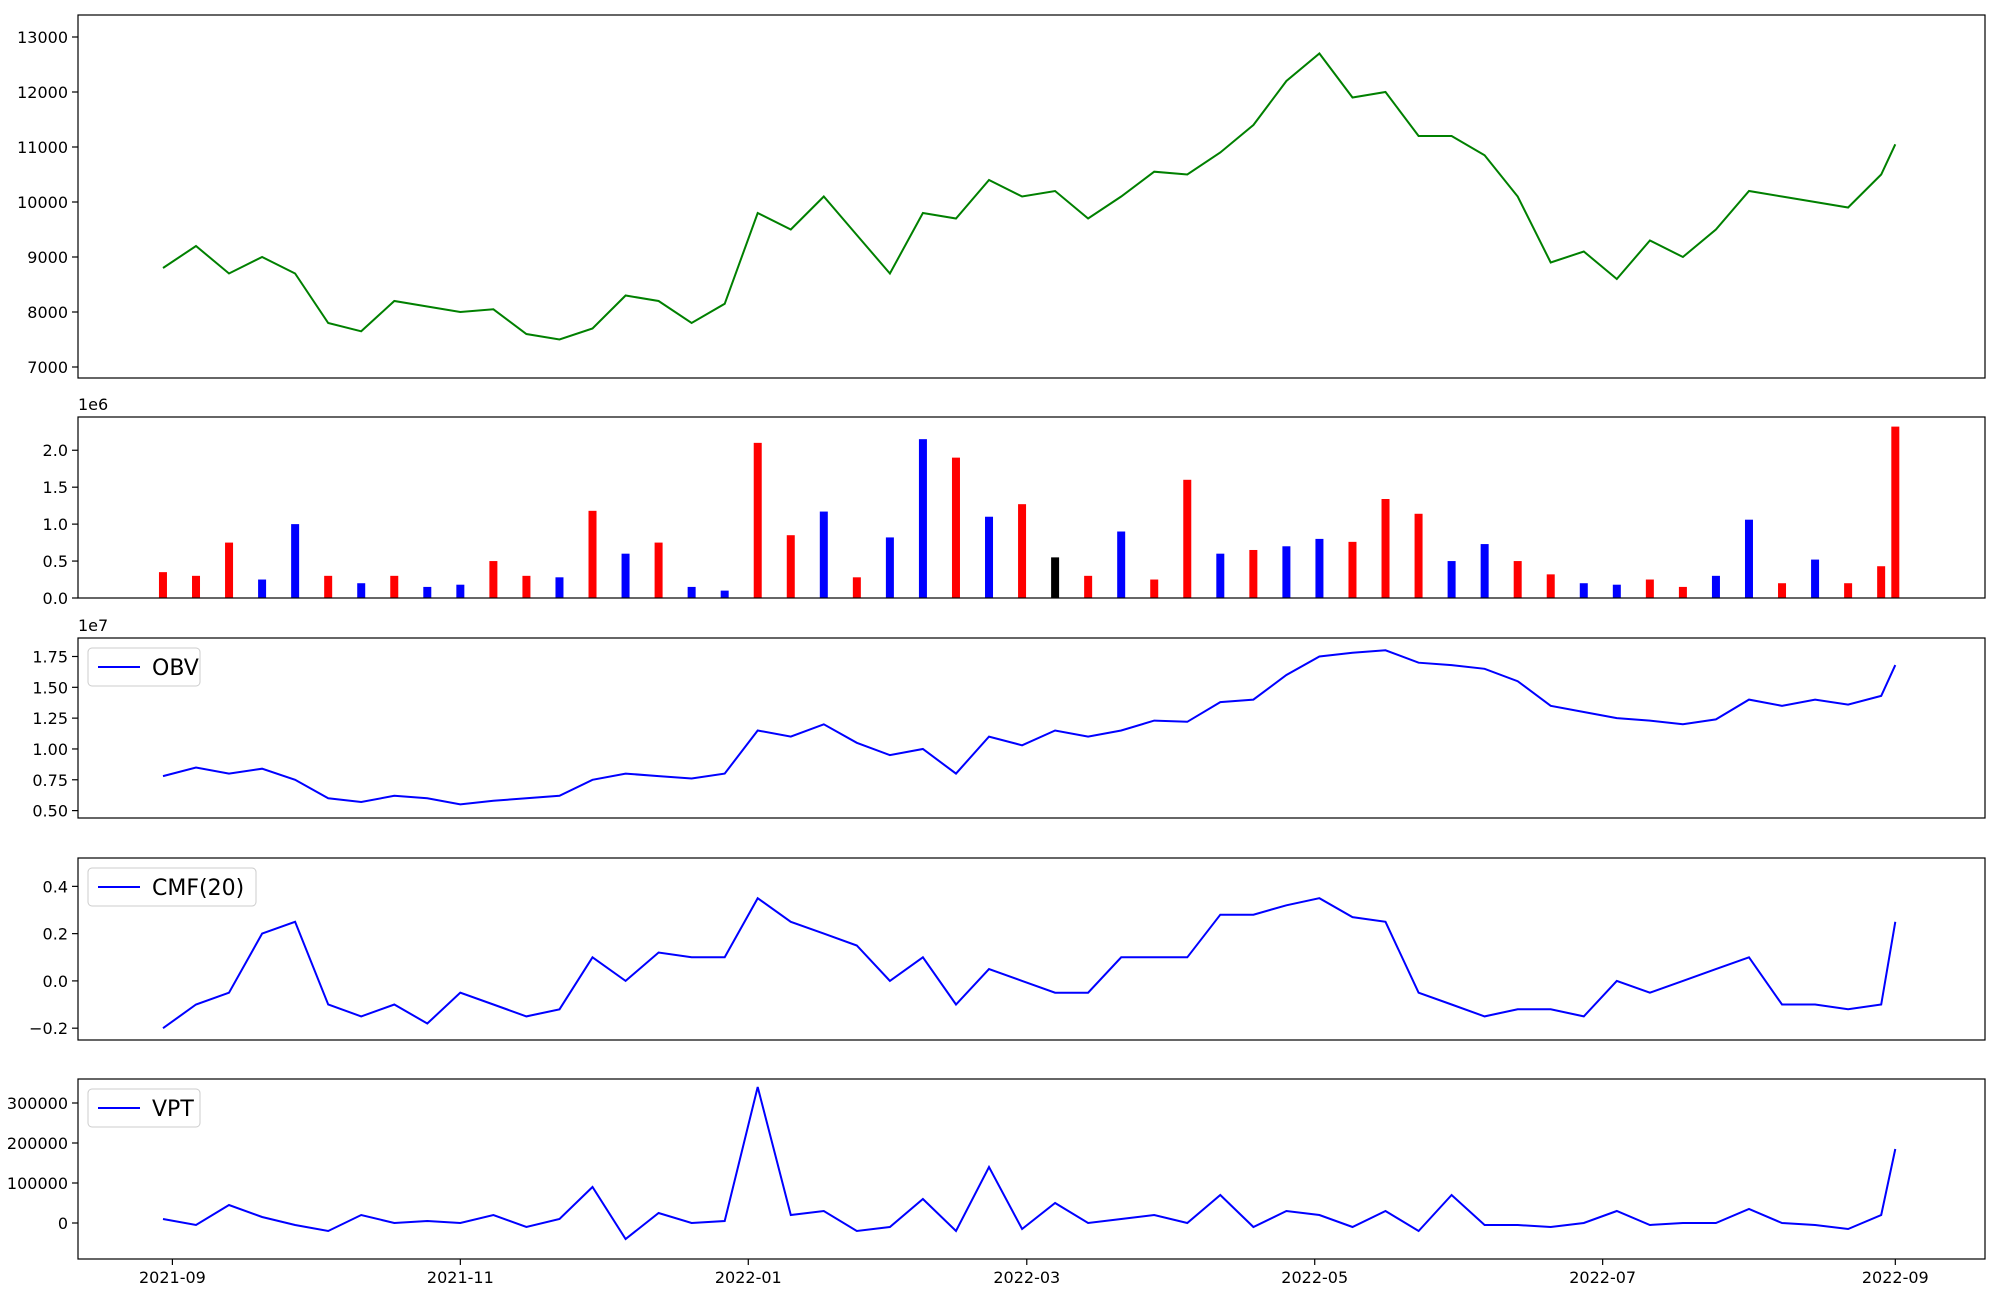  I want to click on y-tick-label: 13000, so click(42, 37).